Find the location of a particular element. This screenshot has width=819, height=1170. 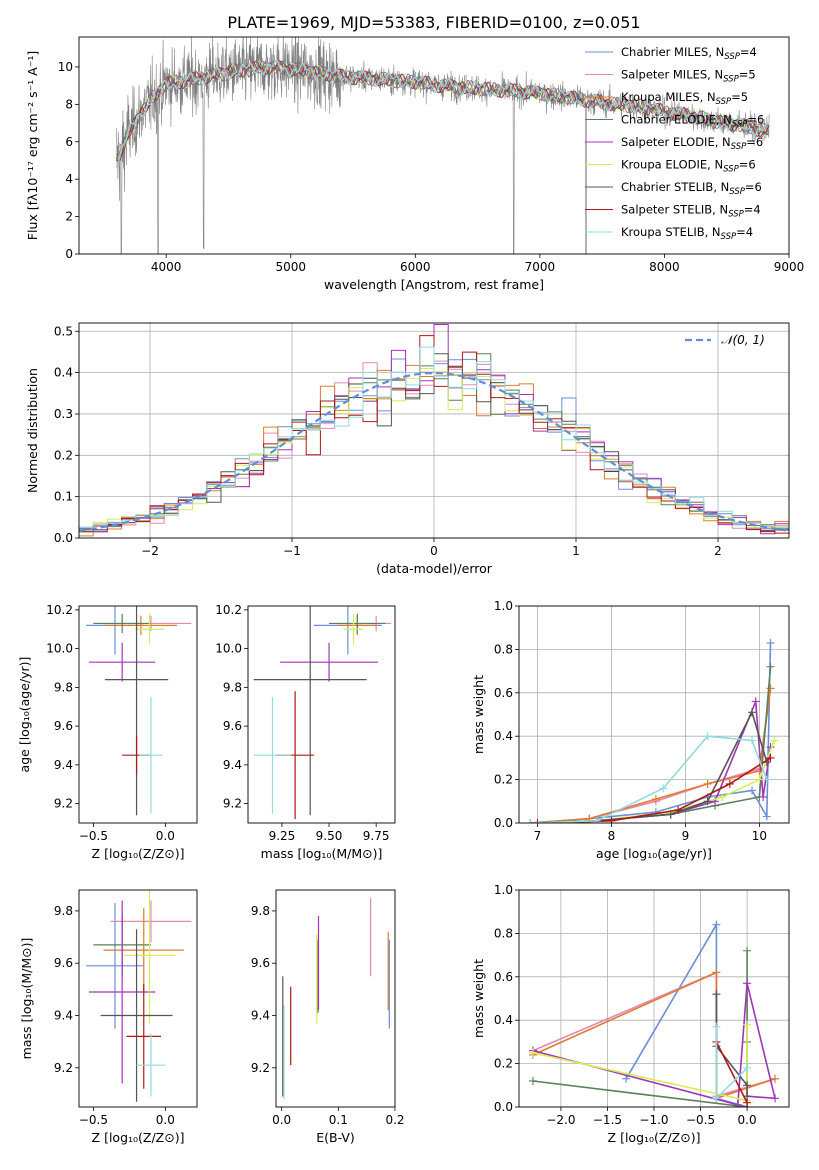

y-tick-label: 4 is located at coordinates (69, 179).